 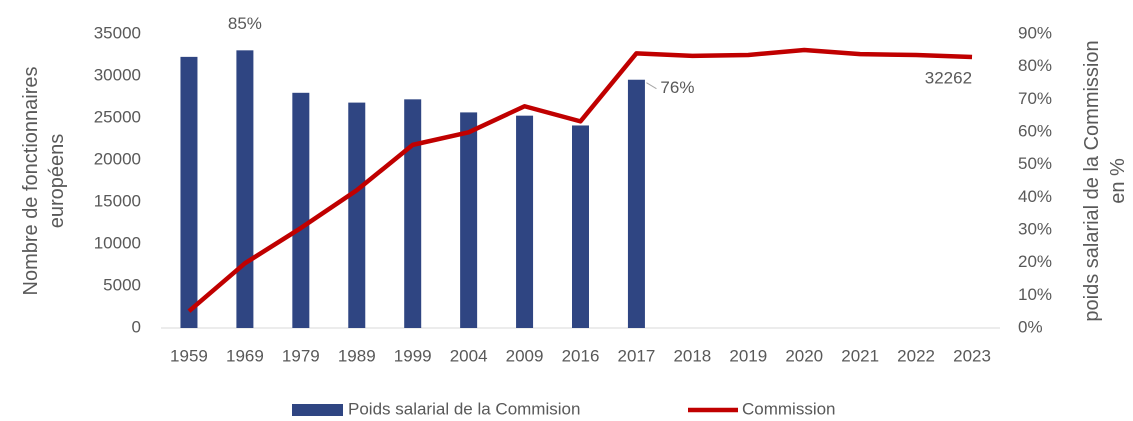 What do you see at coordinates (972, 355) in the screenshot?
I see `x-tick-label: 2023` at bounding box center [972, 355].